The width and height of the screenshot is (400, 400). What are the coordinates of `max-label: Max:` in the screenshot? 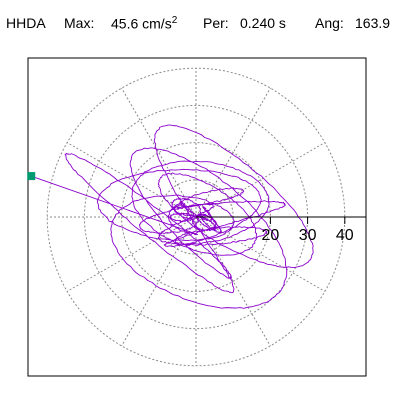 It's located at (79, 23).